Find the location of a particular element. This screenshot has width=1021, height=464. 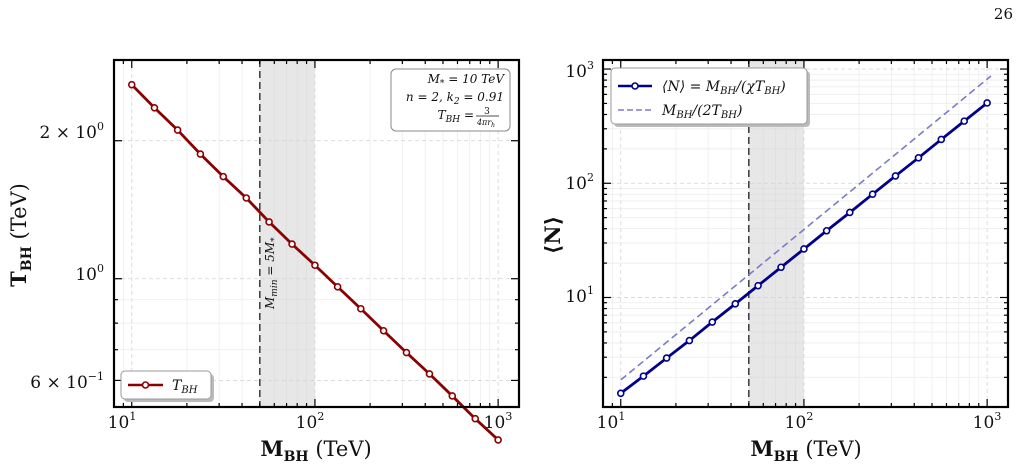

p2-legend-label1: ⟨N⟩ = MBH/(χTBH) is located at coordinates (724, 88).